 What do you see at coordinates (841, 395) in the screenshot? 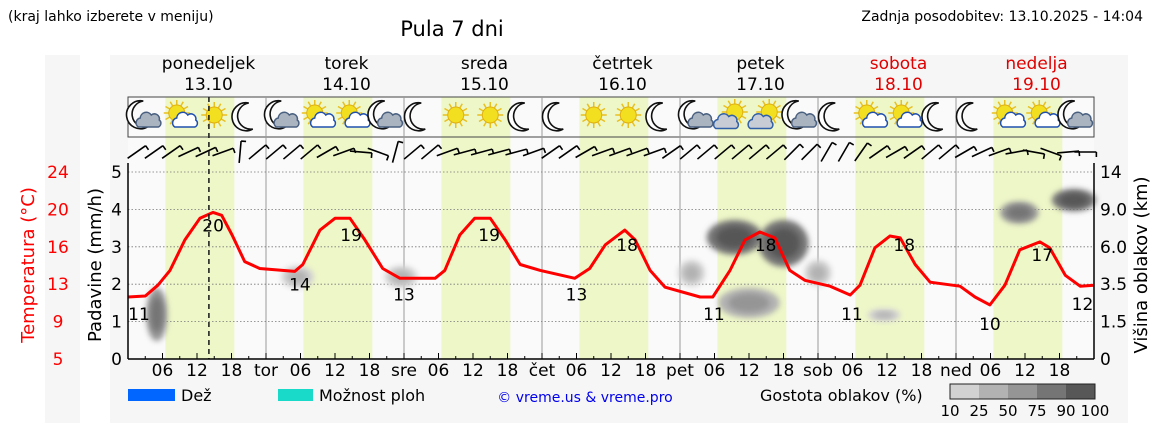
I see `cloud-density-legend-label: Gostota oblakov (%)` at bounding box center [841, 395].